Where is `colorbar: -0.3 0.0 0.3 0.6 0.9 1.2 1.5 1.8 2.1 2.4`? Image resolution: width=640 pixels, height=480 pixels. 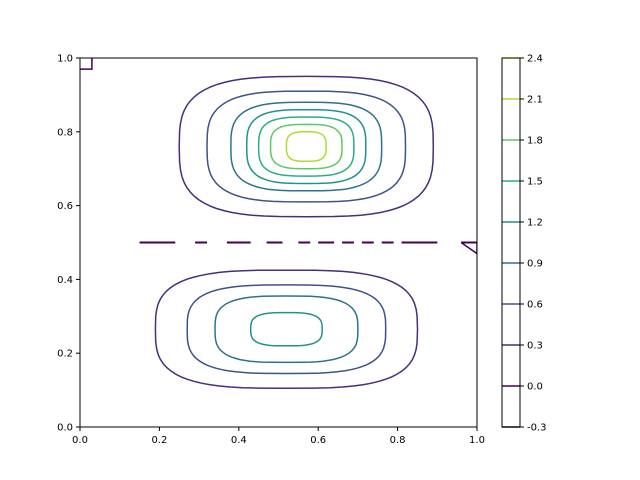
colorbar: -0.3 0.0 0.3 0.6 0.9 1.2 1.5 1.8 2.1 2.4 is located at coordinates (524, 244).